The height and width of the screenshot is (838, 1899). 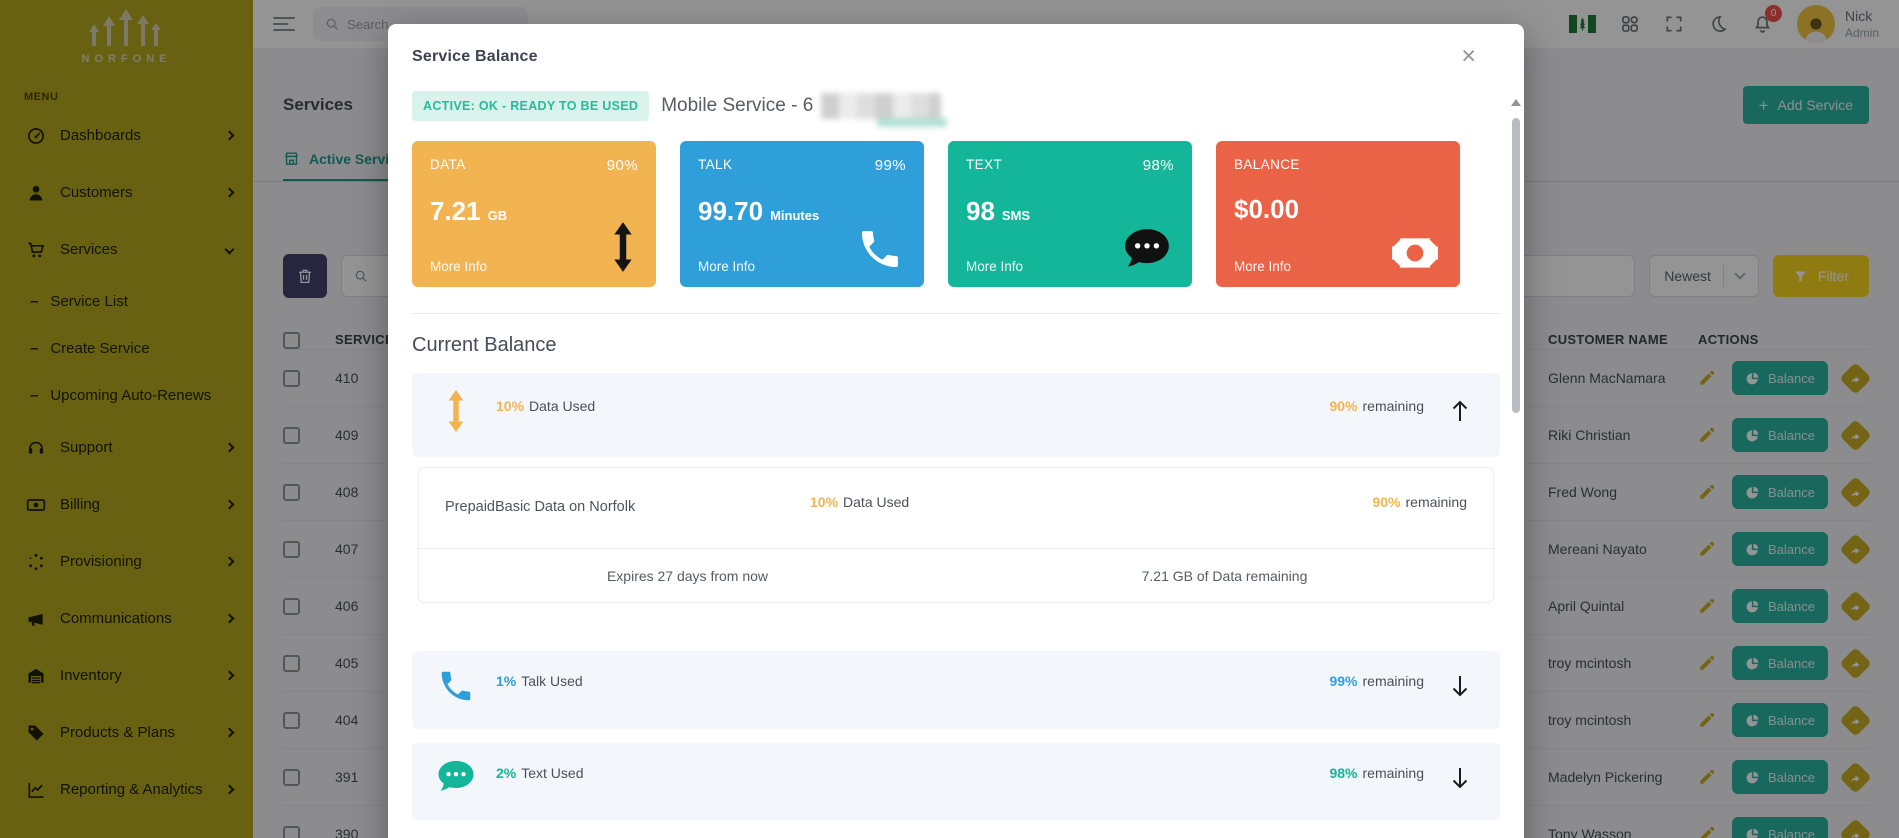 I want to click on sidebar-item-services: Services, so click(x=126, y=249).